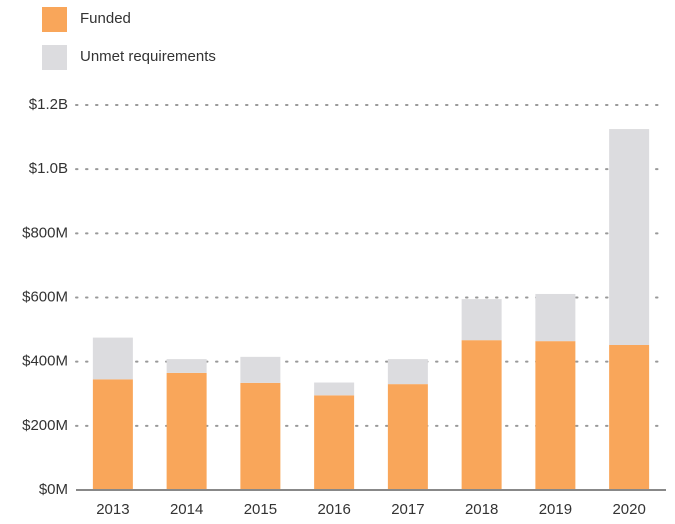 The image size is (675, 524). I want to click on y-tick-label: $800M, so click(45, 232).